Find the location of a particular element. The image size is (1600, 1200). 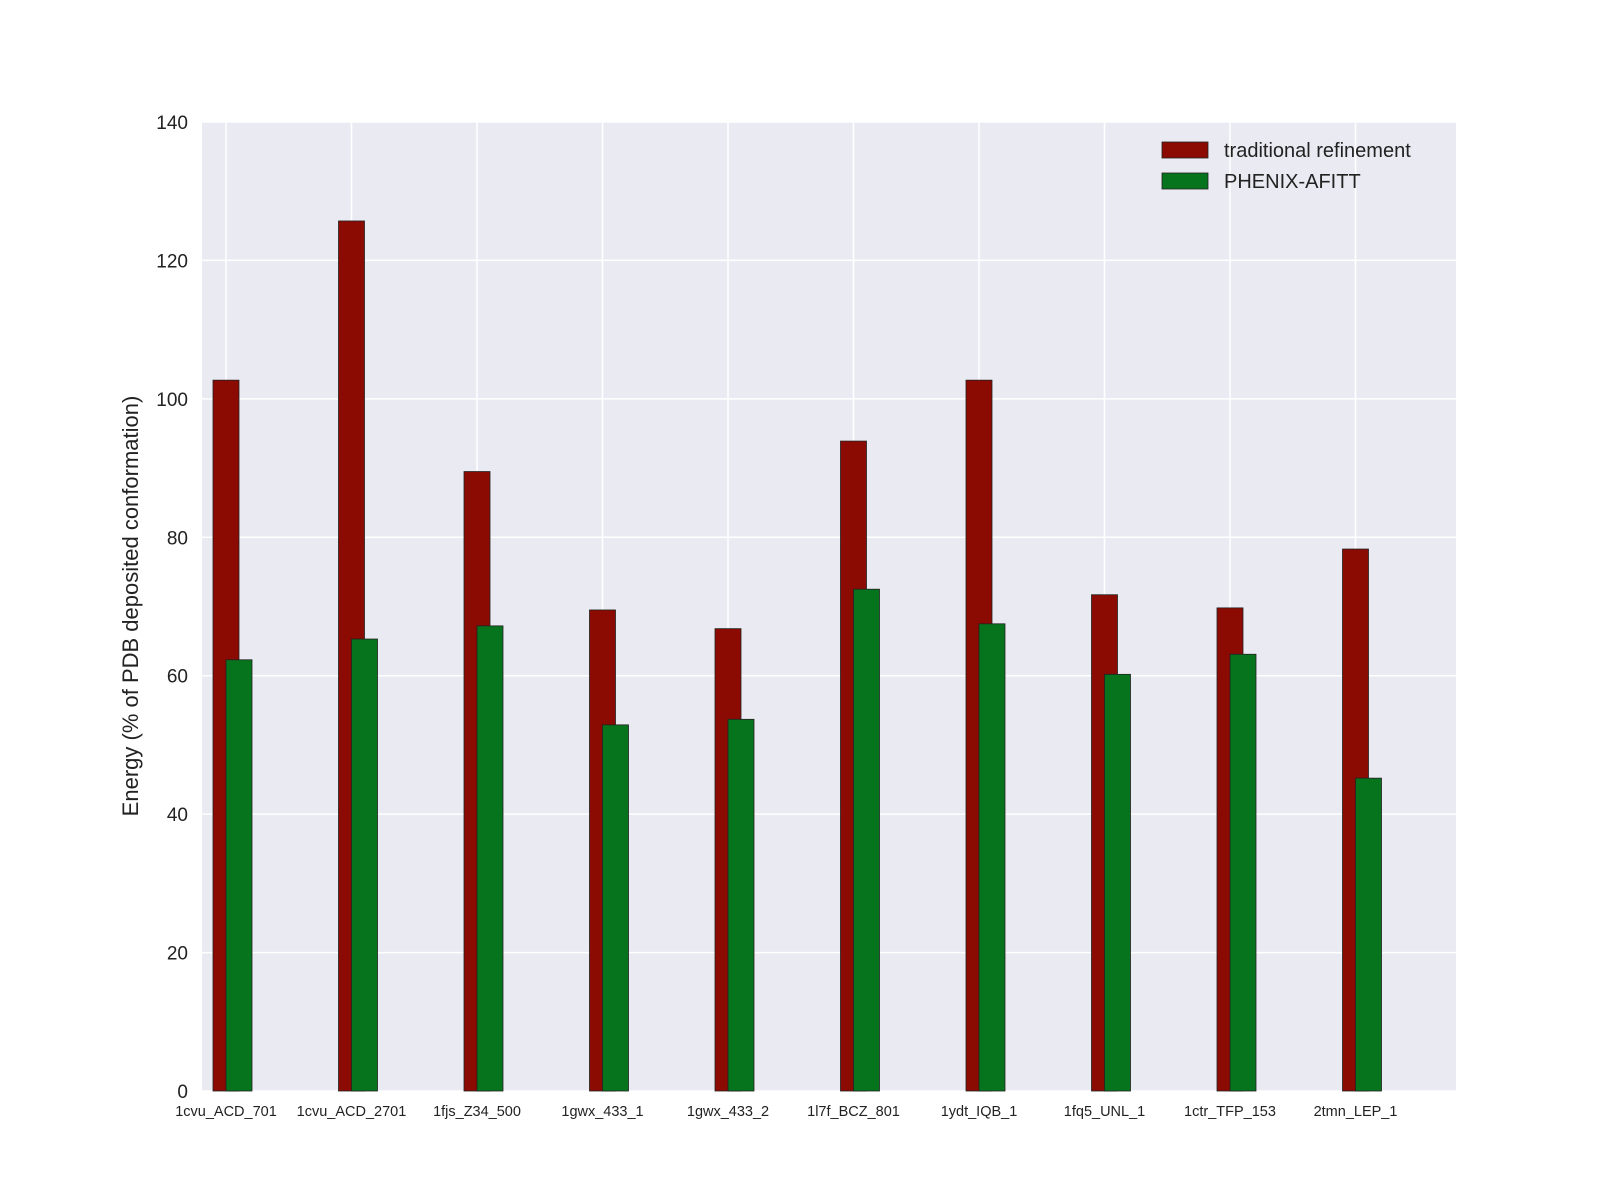

x-tick-label: 1gwx_433_2 is located at coordinates (728, 1112).